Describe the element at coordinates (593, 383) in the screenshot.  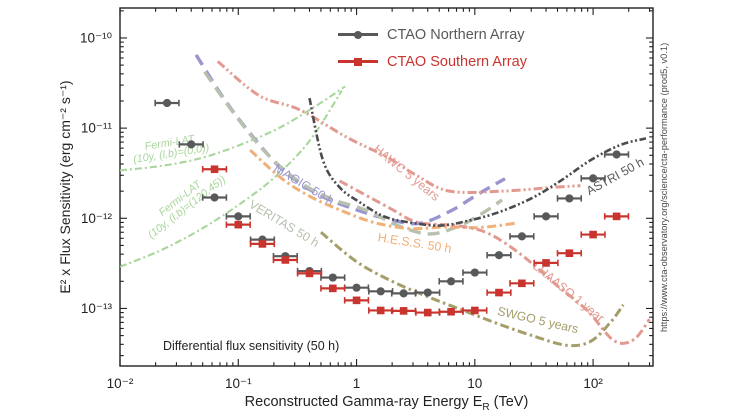
I see `svg-text: 10²` at that location.